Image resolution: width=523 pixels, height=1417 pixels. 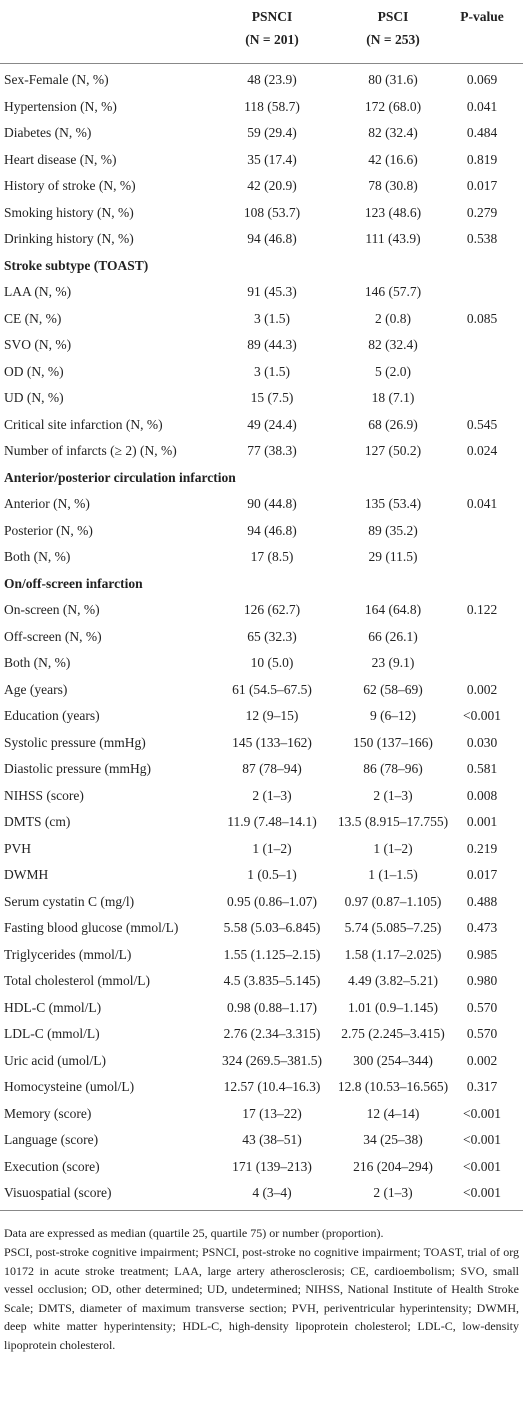 I want to click on cell: 0.95 (0.86–1.07), so click(x=272, y=901).